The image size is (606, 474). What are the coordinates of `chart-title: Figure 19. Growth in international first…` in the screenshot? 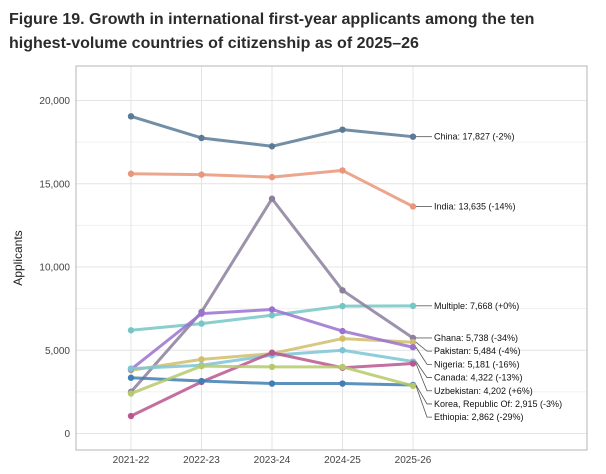 It's located at (272, 31).